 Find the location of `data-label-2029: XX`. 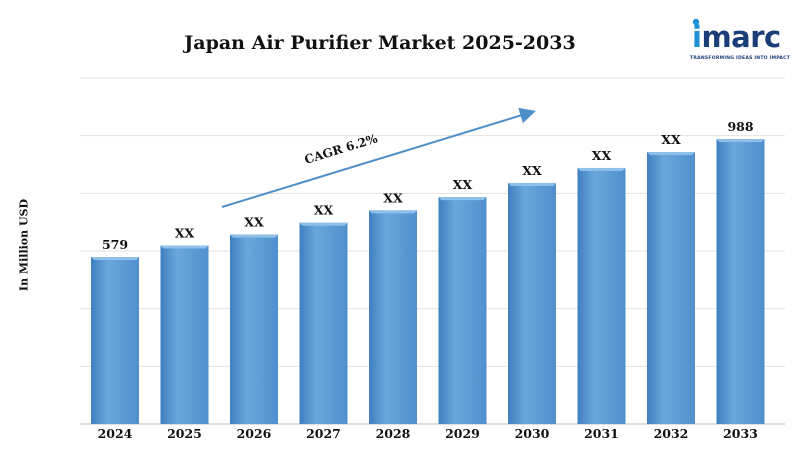

data-label-2029: XX is located at coordinates (463, 184).